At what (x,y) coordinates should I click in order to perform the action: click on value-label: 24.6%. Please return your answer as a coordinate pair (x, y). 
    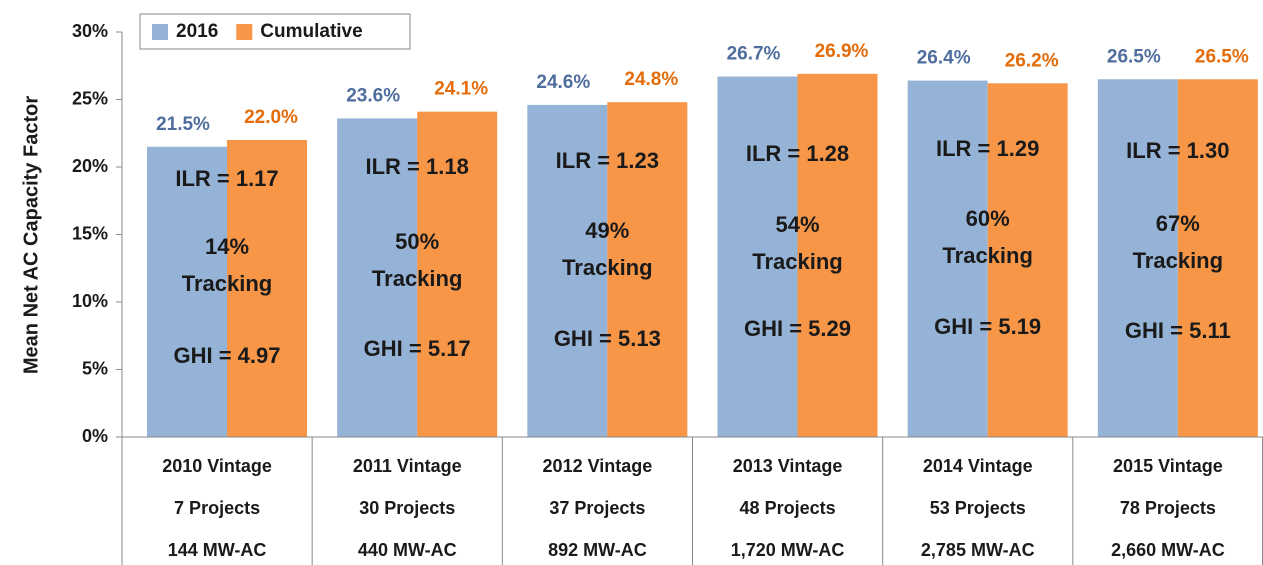
    Looking at the image, I should click on (563, 82).